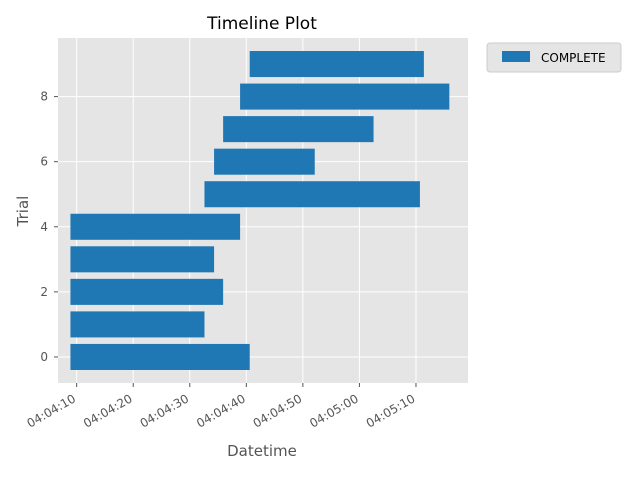  Describe the element at coordinates (44, 292) in the screenshot. I see `y-tick-label: 2` at that location.